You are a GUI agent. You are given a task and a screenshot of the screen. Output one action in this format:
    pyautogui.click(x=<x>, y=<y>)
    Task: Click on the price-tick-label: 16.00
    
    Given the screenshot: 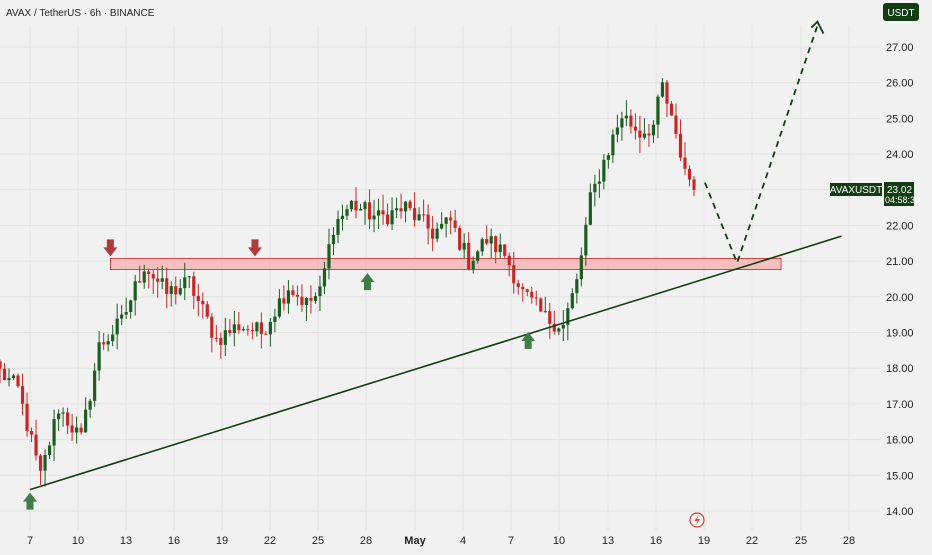 What is the action you would take?
    pyautogui.click(x=900, y=441)
    